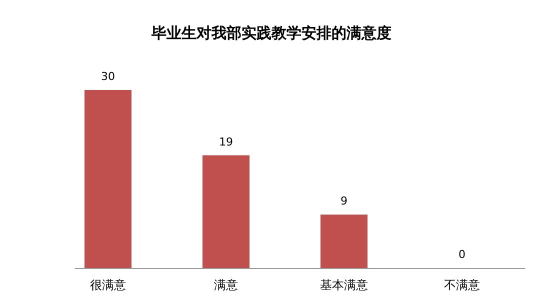  I want to click on data-label: 9, so click(344, 201).